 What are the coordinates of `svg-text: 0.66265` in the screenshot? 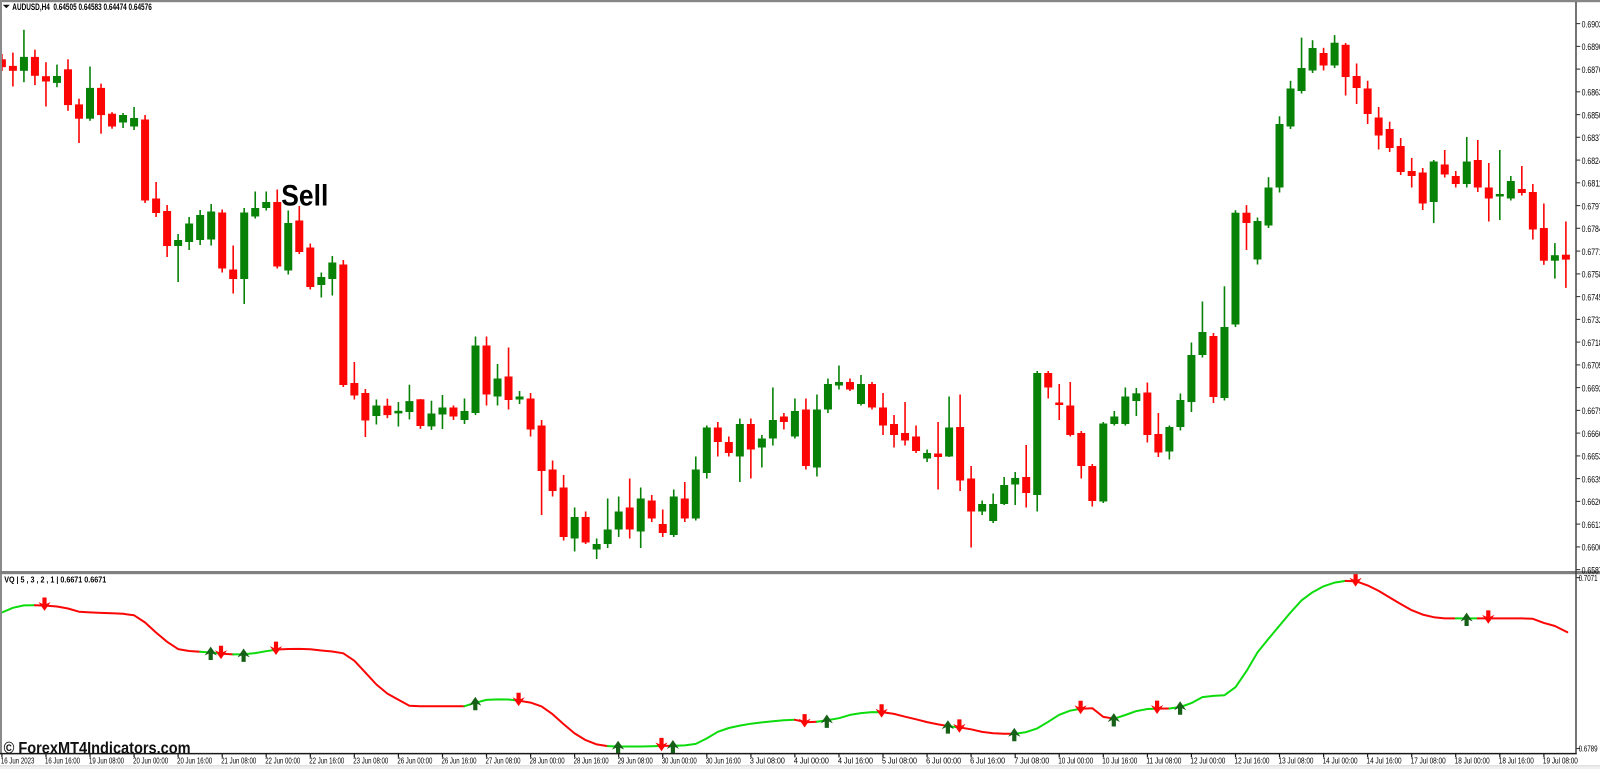 It's located at (1591, 502).